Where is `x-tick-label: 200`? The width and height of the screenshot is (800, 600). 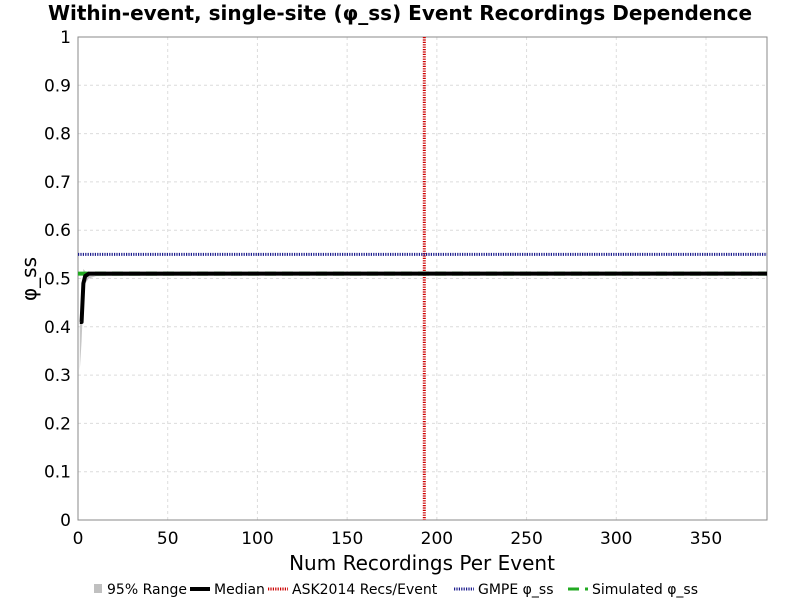 x-tick-label: 200 is located at coordinates (437, 539).